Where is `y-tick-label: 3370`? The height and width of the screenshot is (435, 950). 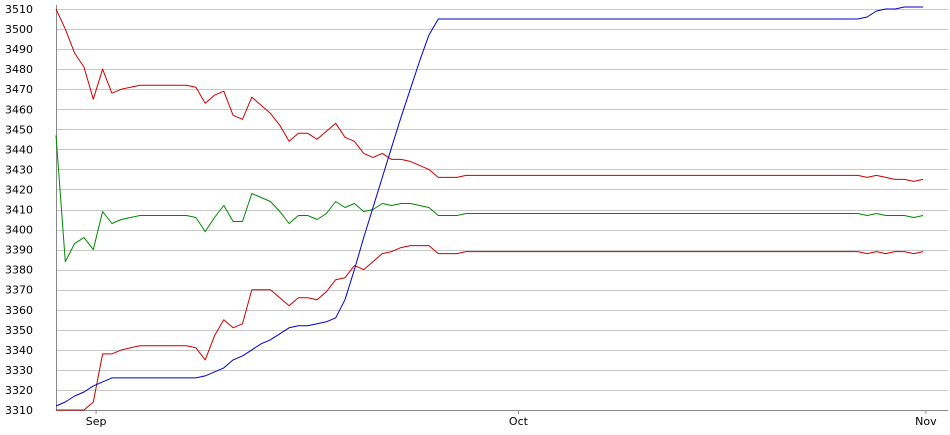
y-tick-label: 3370 is located at coordinates (19, 290).